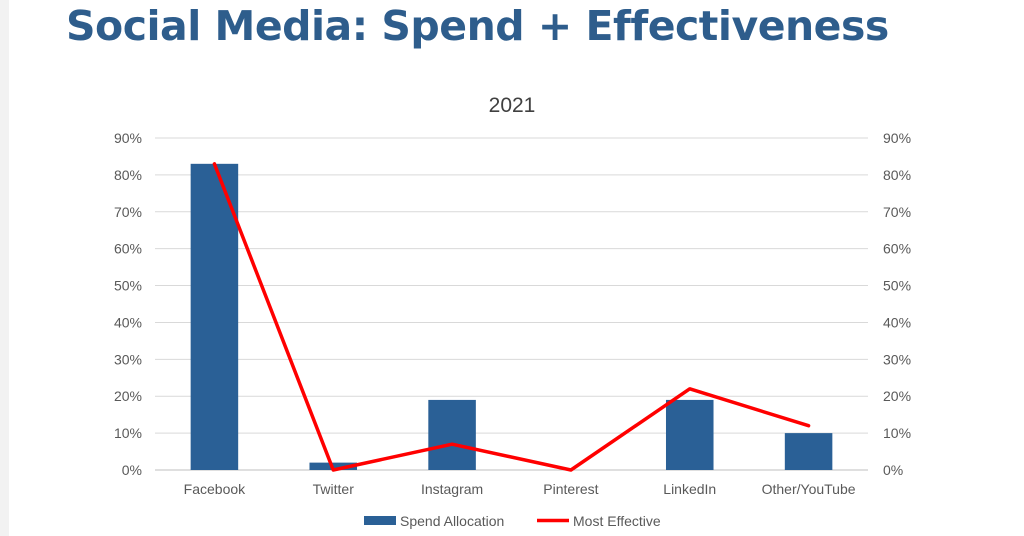 The height and width of the screenshot is (536, 1024). Describe the element at coordinates (809, 489) in the screenshot. I see `x-tick-label: Other/YouTube` at that location.